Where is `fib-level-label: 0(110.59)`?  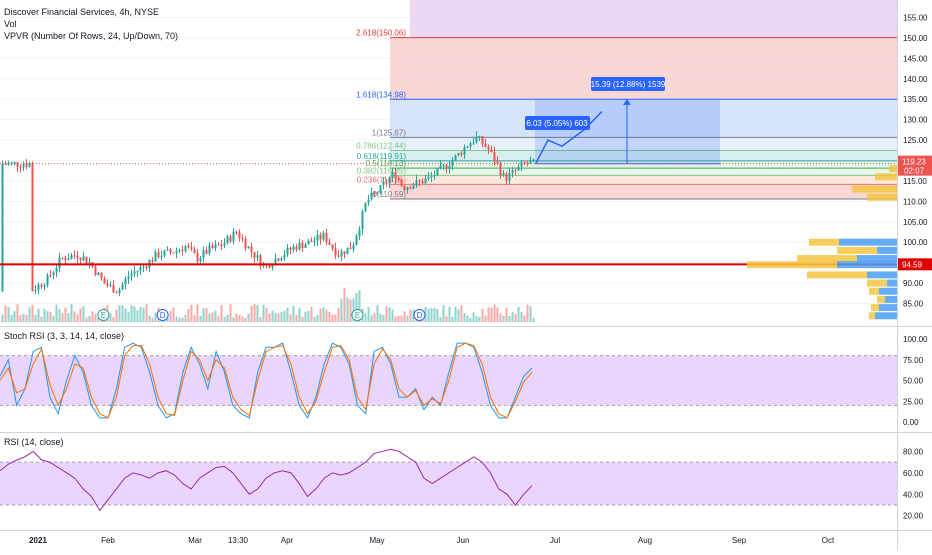 fib-level-label: 0(110.59) is located at coordinates (389, 194).